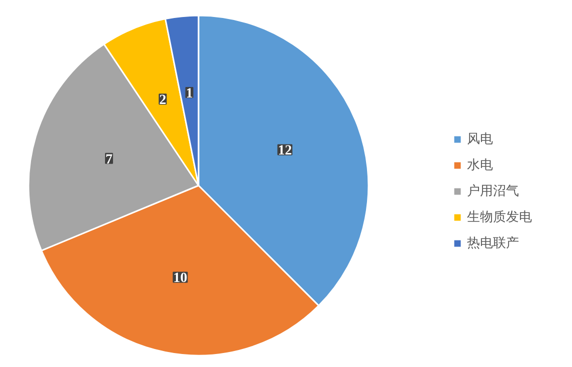  I want to click on data-label: 2, so click(162, 100).